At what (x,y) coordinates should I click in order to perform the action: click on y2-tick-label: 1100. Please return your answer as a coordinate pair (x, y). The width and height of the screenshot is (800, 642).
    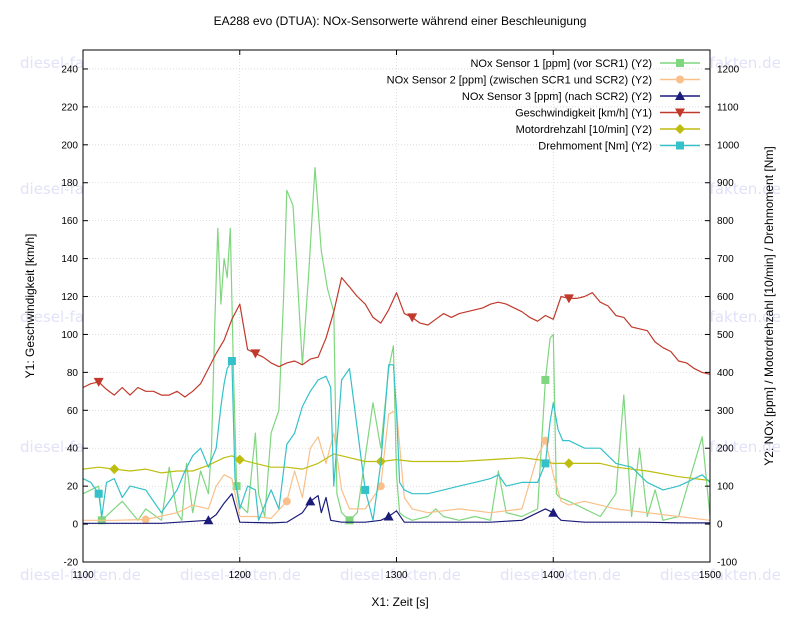
    Looking at the image, I should click on (728, 107).